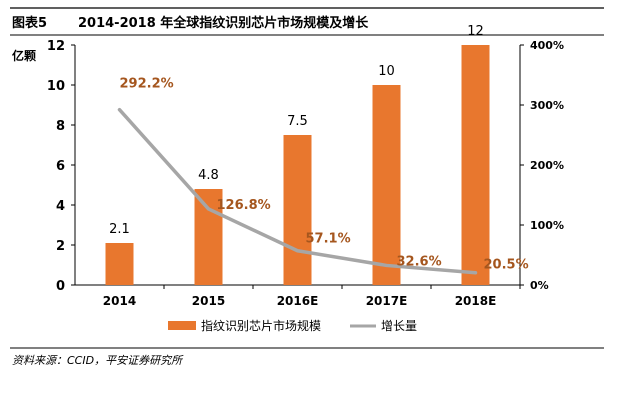  I want to click on growth-value-label: 57.1%, so click(328, 239).